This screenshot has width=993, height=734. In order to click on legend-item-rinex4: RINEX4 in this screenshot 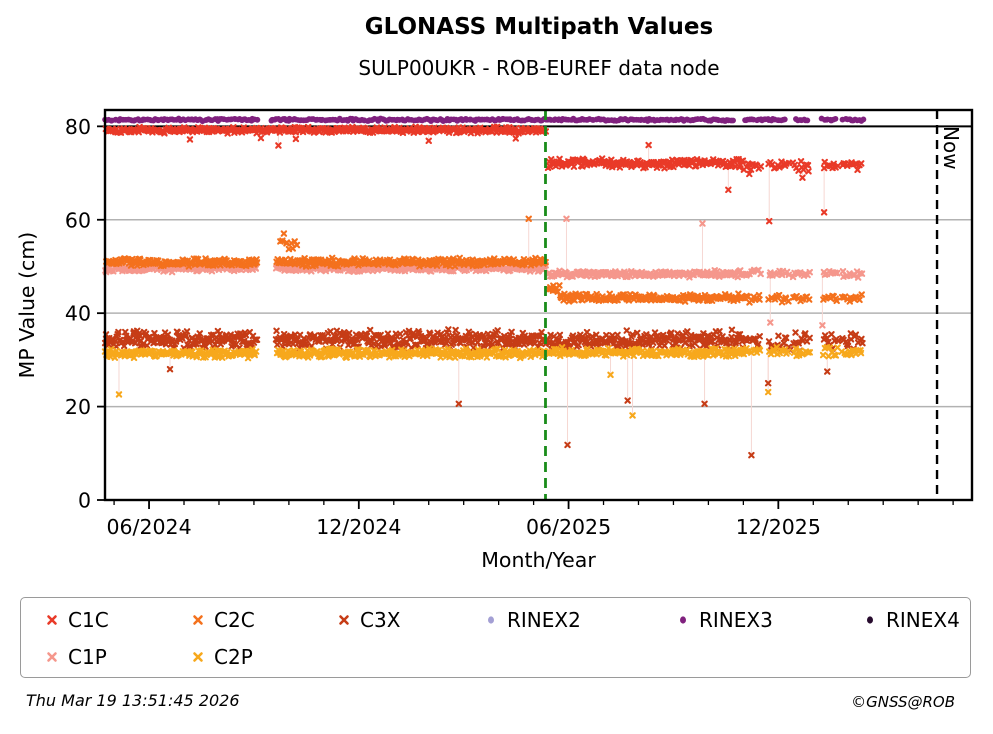, I will do `click(916, 620)`.